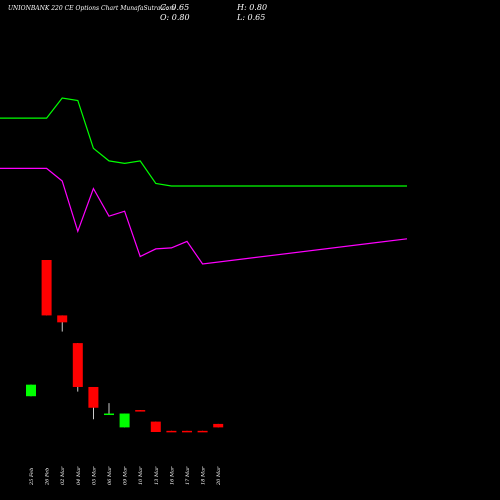  I want to click on x-tick-label: 16 Mar, so click(172, 475).